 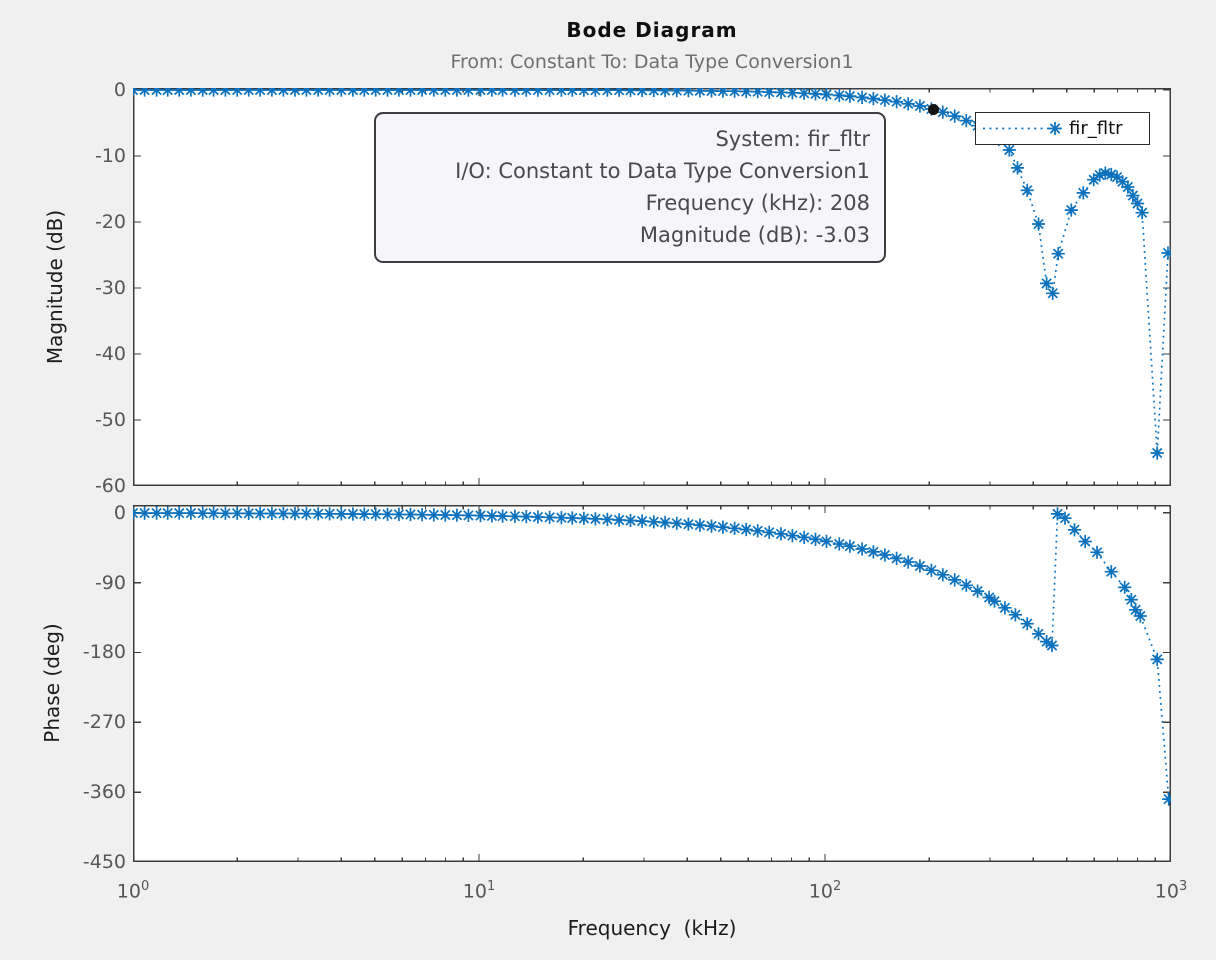 I want to click on magnitude-y-tick-label: -50, so click(x=110, y=419).